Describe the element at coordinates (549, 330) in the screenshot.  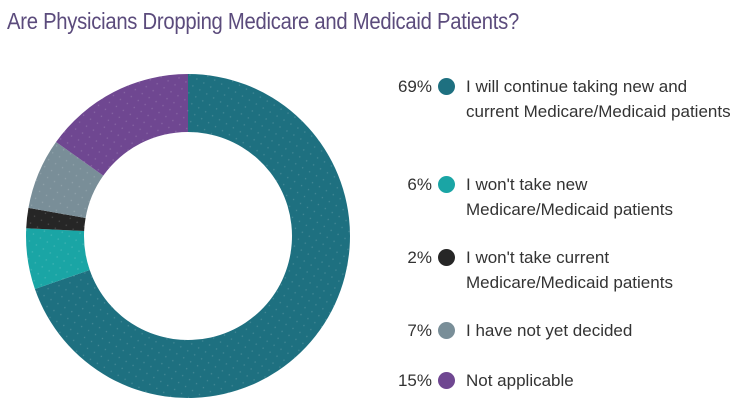
I see `legend-label: I have not yet decided` at that location.